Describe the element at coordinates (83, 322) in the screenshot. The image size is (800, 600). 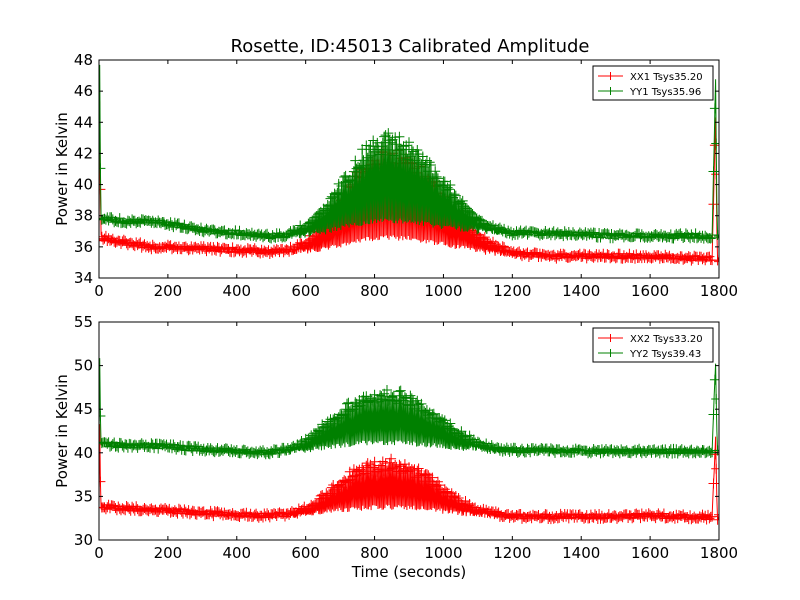
I see `y-tick-label: 55` at that location.